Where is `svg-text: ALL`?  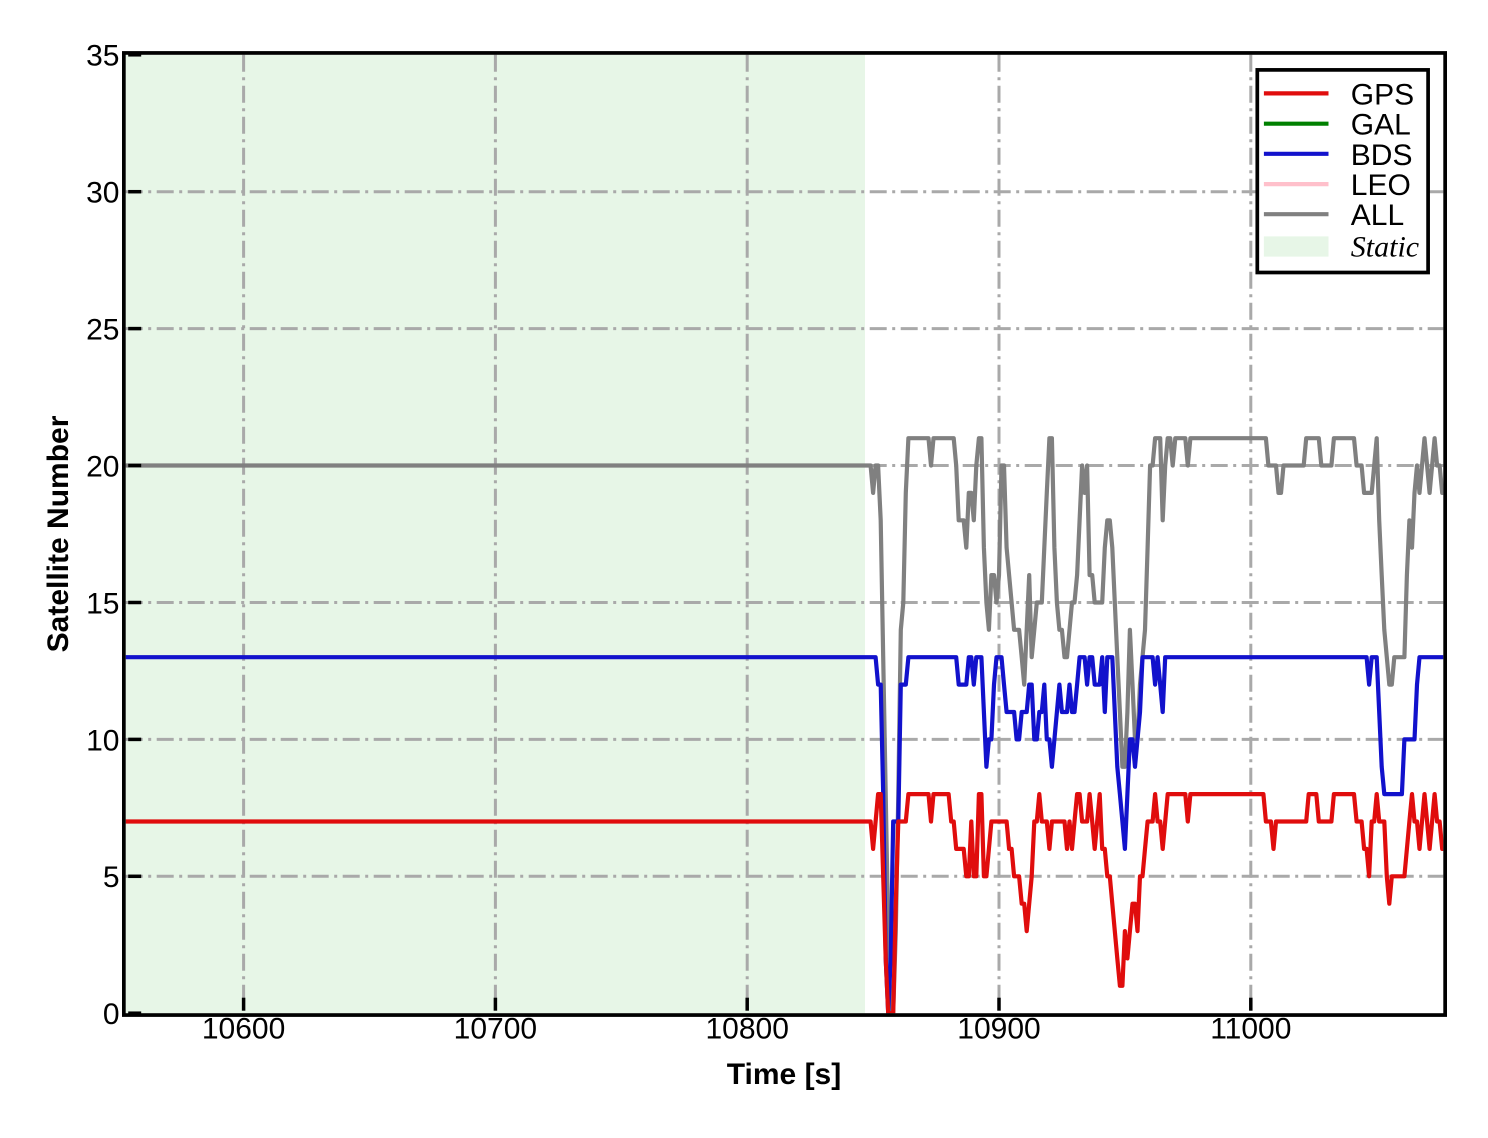
svg-text: ALL is located at coordinates (1377, 215).